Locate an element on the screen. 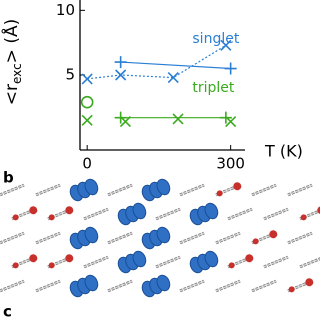  panel-label: b is located at coordinates (8, 178).